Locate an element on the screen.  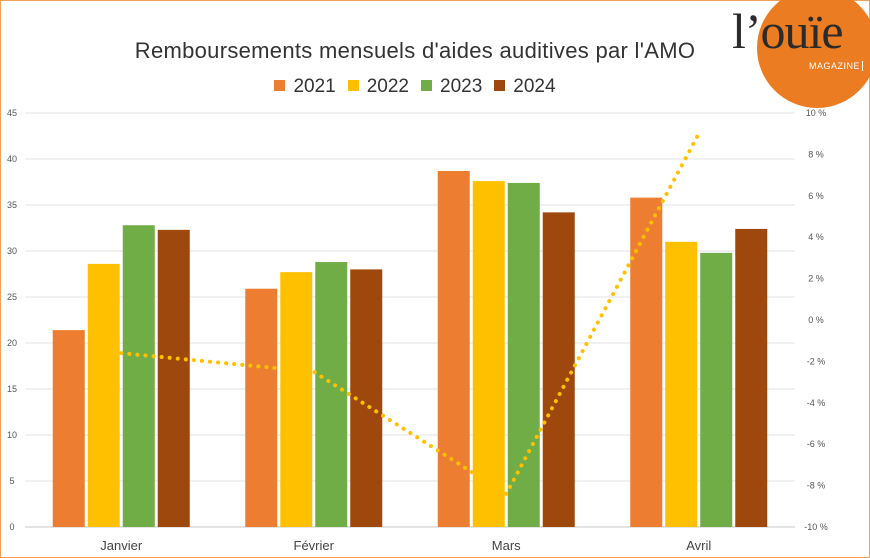
bar-2023-Janvier is located at coordinates (138, 376).